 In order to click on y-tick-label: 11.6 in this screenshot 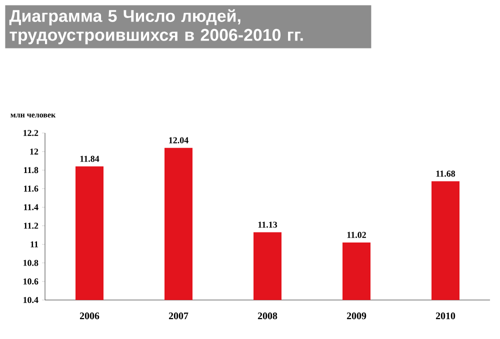, I will do `click(31, 189)`.